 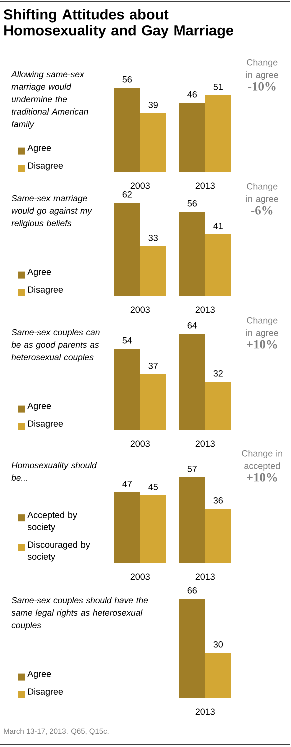 I want to click on data-label: 47, so click(x=127, y=484).